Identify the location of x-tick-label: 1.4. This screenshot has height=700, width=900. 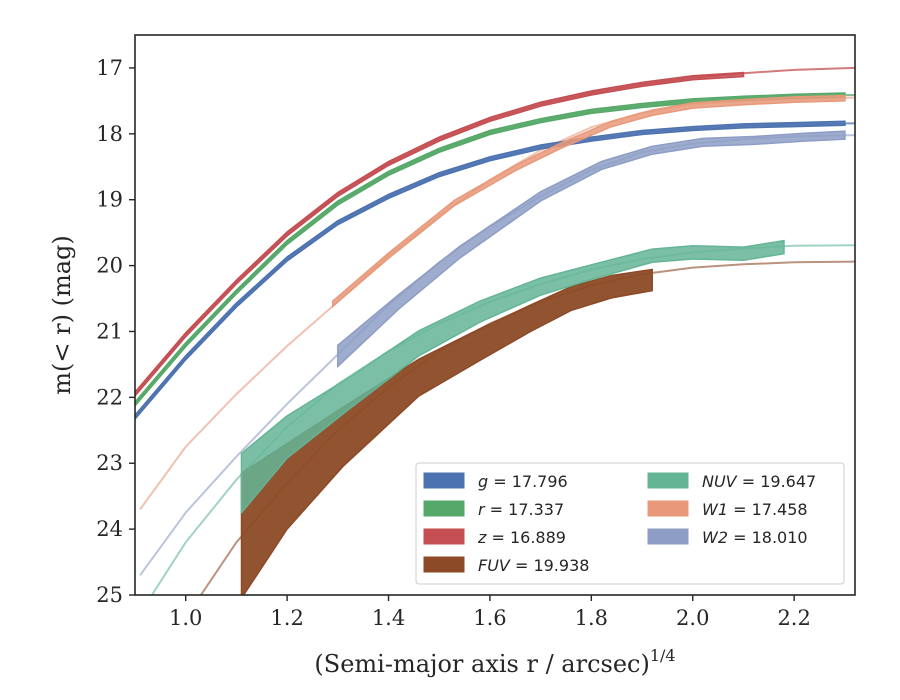
(388, 618).